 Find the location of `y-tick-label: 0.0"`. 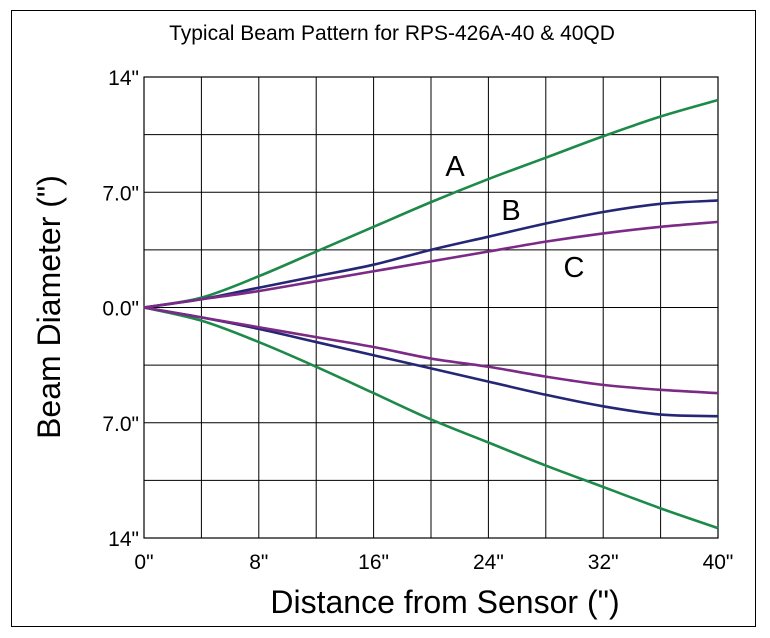

y-tick-label: 0.0" is located at coordinates (120, 309).